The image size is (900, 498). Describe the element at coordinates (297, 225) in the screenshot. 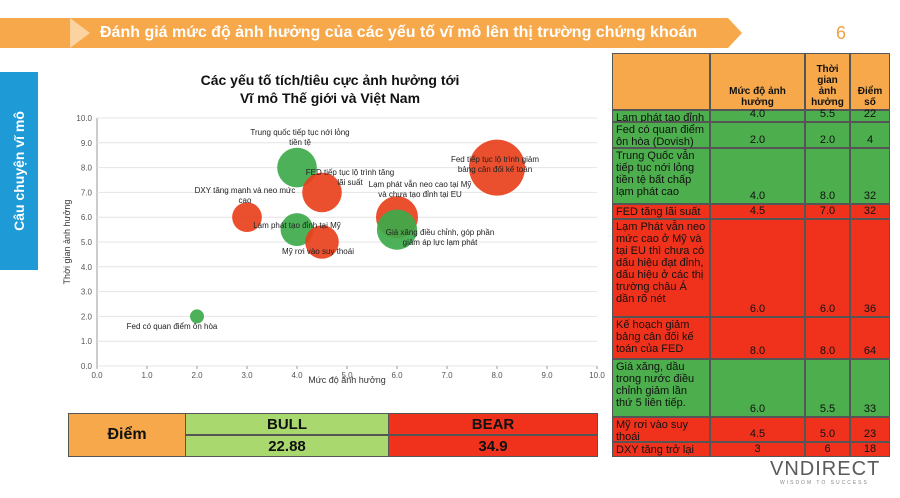

I see `bubble-label: Lạm phát tạo đỉnh tại Mỹ` at that location.